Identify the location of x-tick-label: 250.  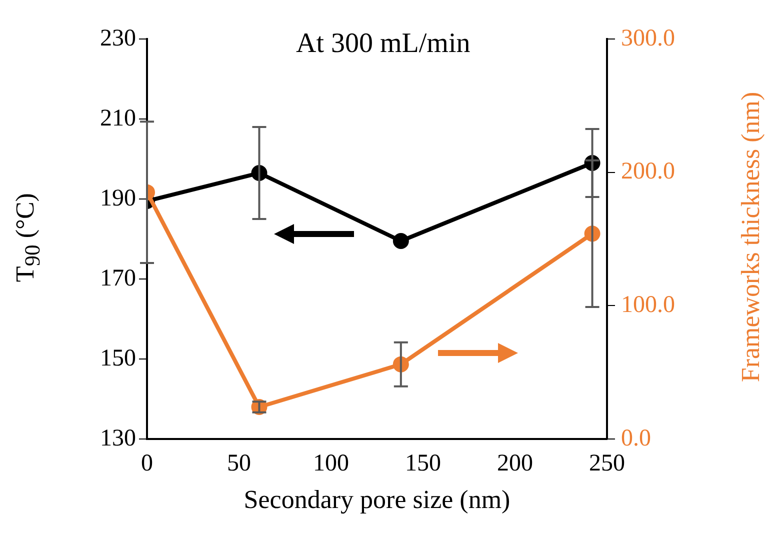
(607, 463).